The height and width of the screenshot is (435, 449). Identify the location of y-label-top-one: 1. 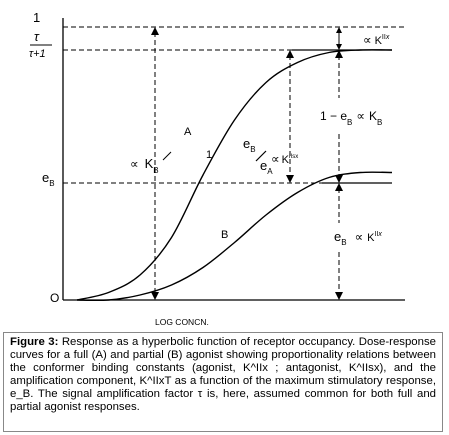
(36, 17).